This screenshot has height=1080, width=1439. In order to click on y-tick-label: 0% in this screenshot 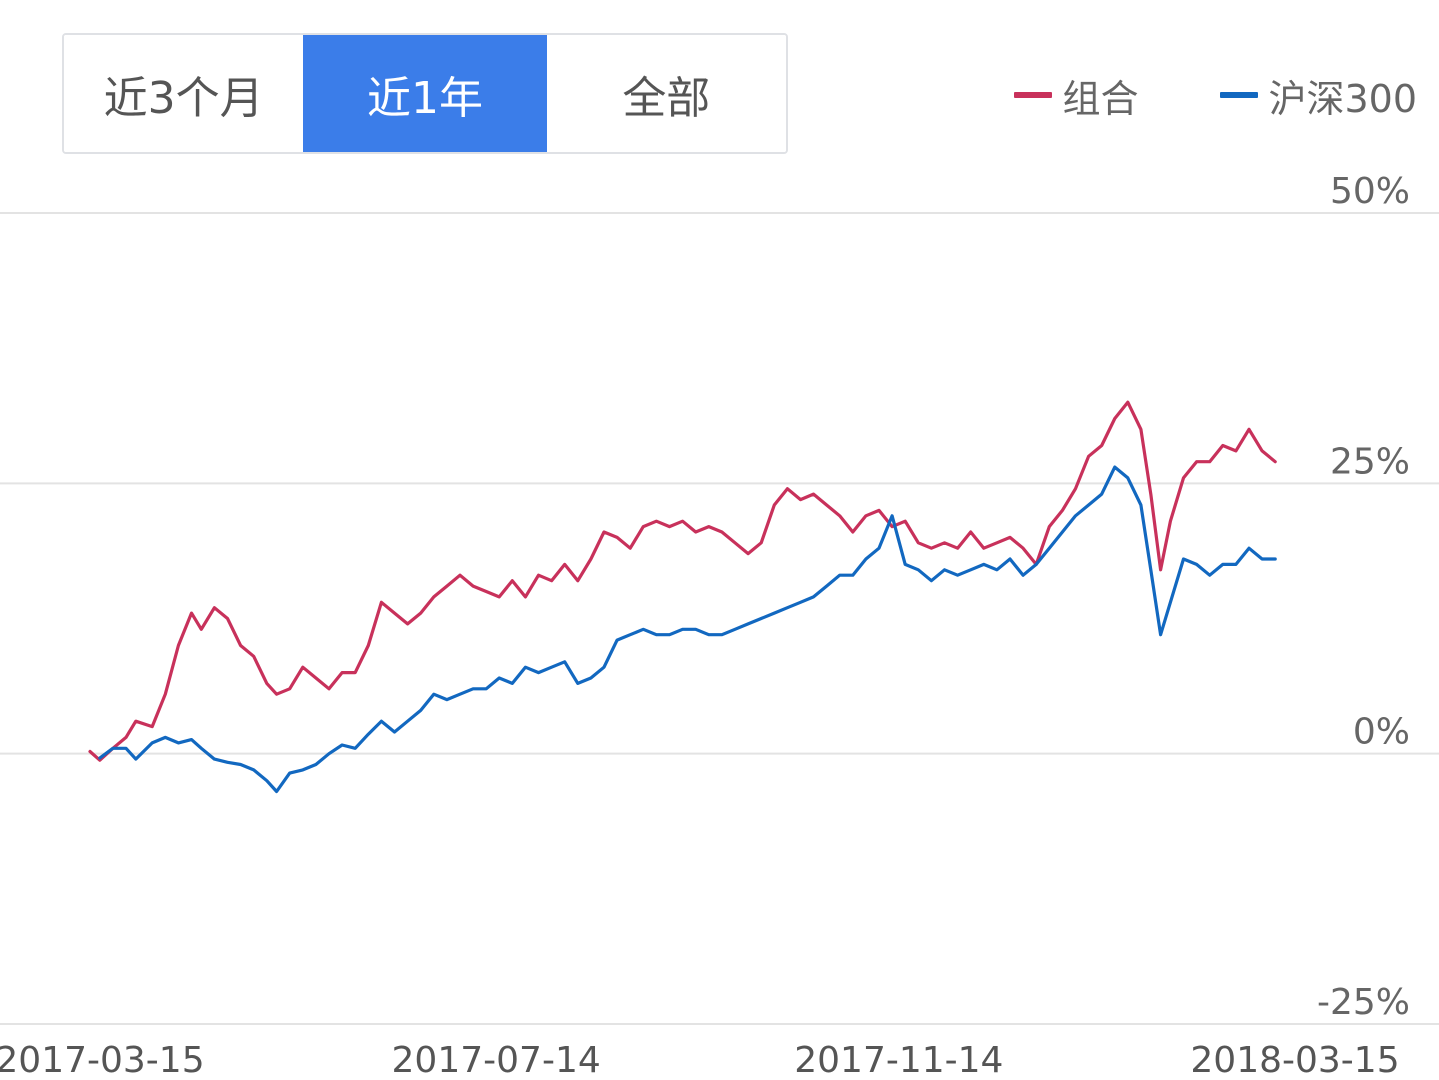, I will do `click(1381, 732)`.